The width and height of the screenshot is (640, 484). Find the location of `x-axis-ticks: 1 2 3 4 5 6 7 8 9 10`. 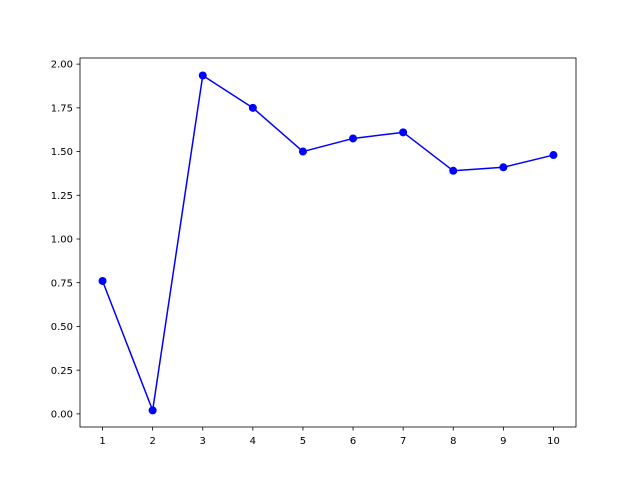

x-axis-ticks: 1 2 3 4 5 6 7 8 9 10 is located at coordinates (329, 437).